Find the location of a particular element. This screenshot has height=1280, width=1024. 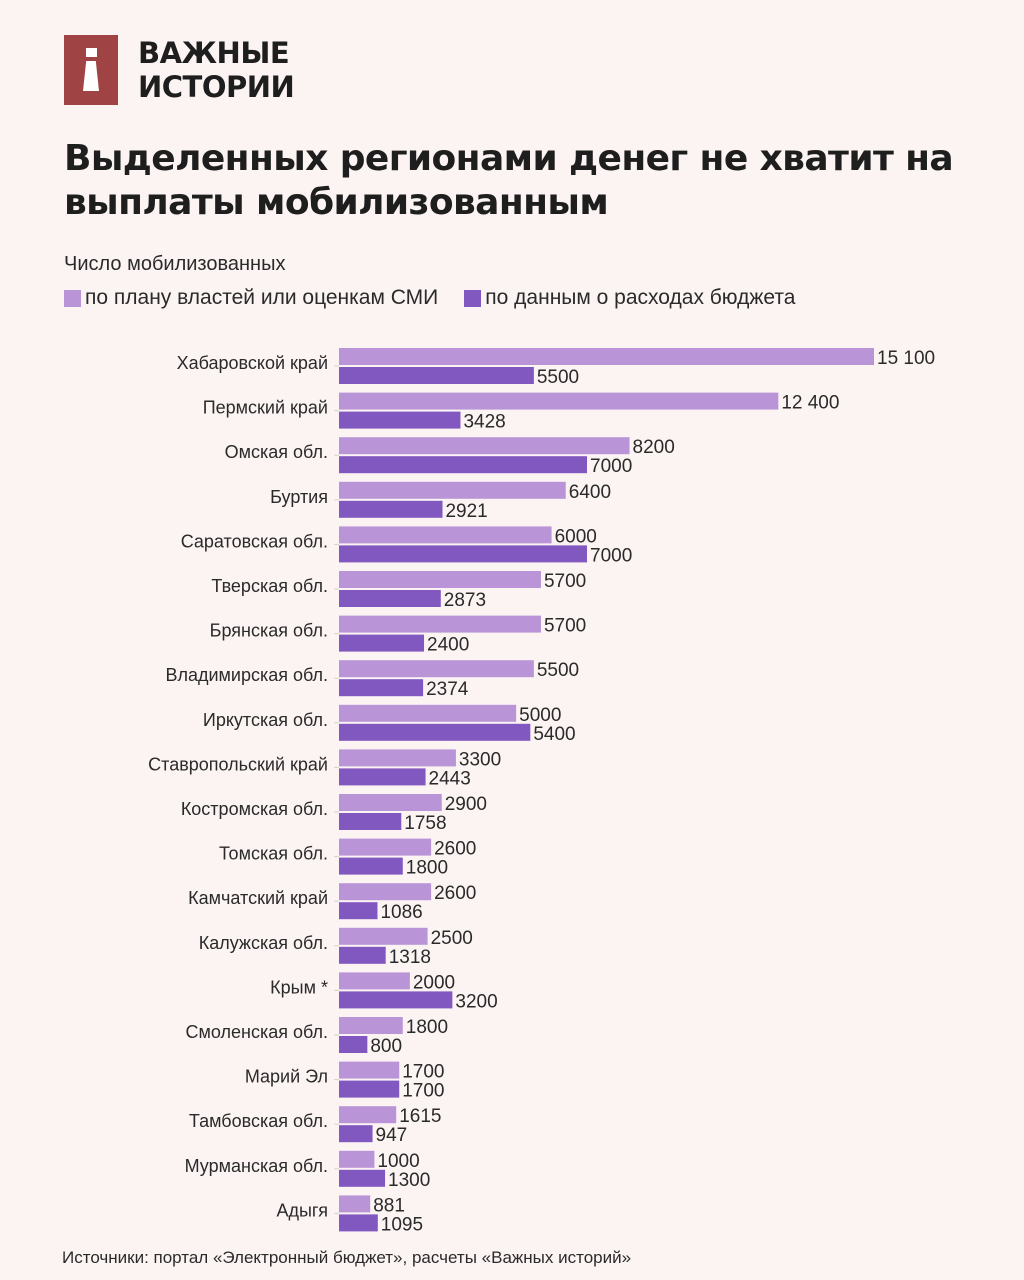

category-group: Хабаровской край 15 100 5500 is located at coordinates (556, 368).